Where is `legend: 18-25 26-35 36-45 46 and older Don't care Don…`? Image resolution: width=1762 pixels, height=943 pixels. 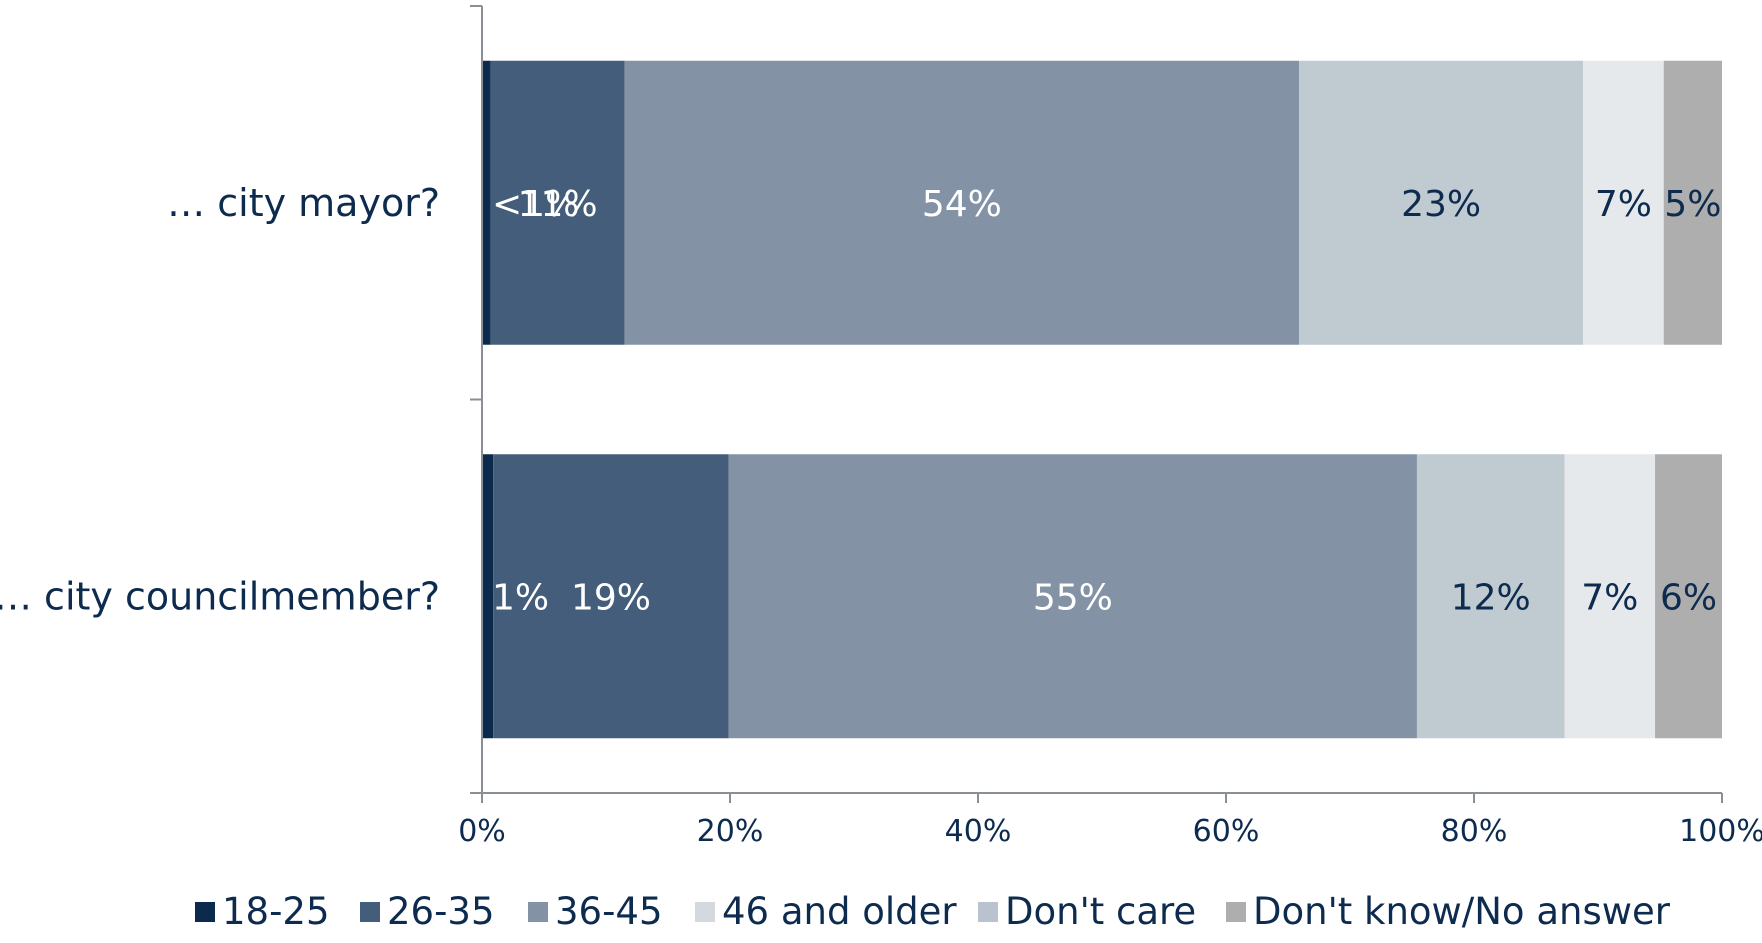 legend: 18-25 26-35 36-45 46 and older Don't care Don… is located at coordinates (933, 911).